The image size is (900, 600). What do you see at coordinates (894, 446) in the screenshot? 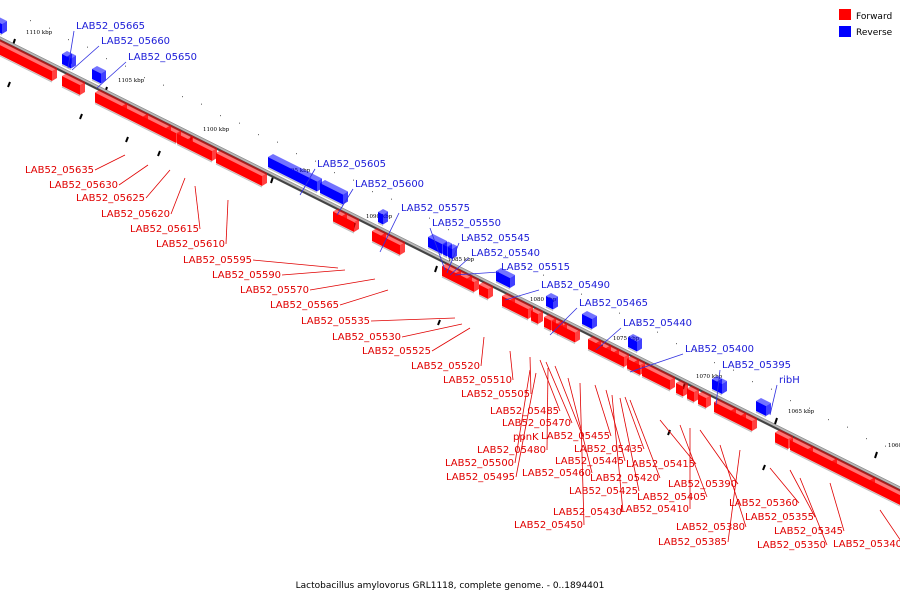
I see `scale-tick-label: 1060 kbp` at bounding box center [894, 446].